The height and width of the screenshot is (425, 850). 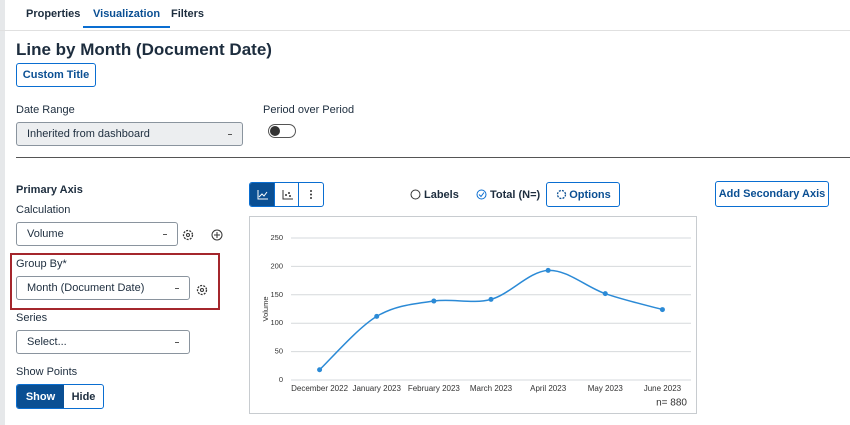 I want to click on field-label: Date Range, so click(x=45, y=110).